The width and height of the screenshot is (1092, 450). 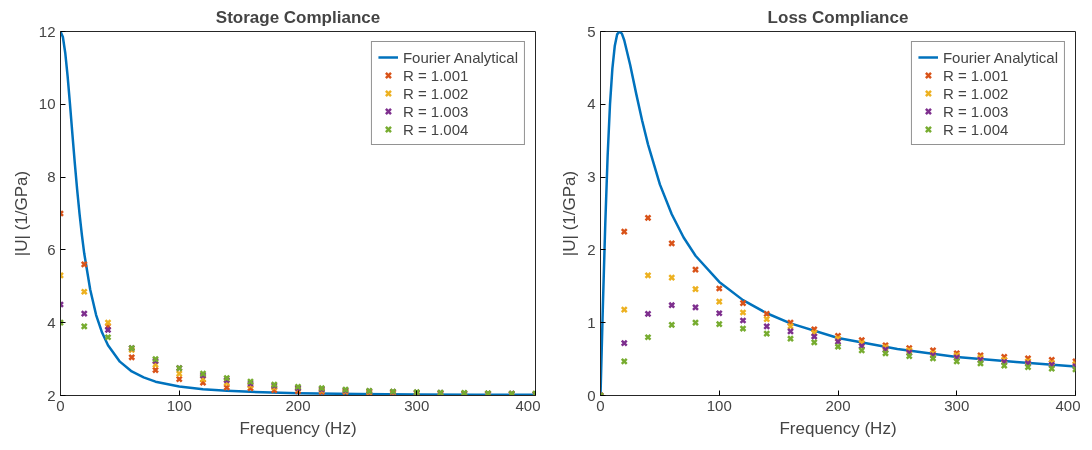 What do you see at coordinates (47, 31) in the screenshot?
I see `y-tick-label: 12` at bounding box center [47, 31].